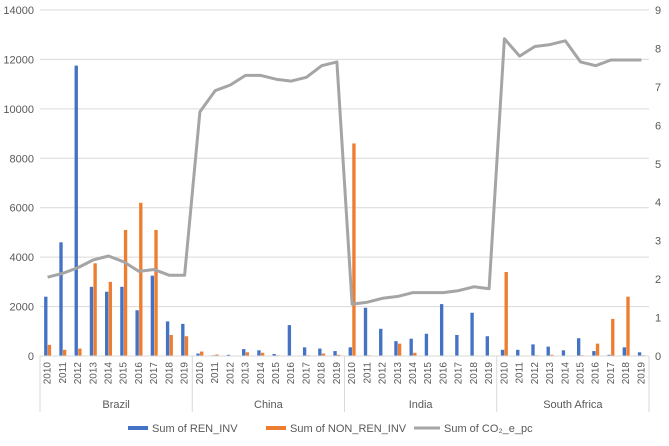 Image resolution: width=669 pixels, height=446 pixels. What do you see at coordinates (658, 49) in the screenshot?
I see `y-right-tick-label: 8` at bounding box center [658, 49].